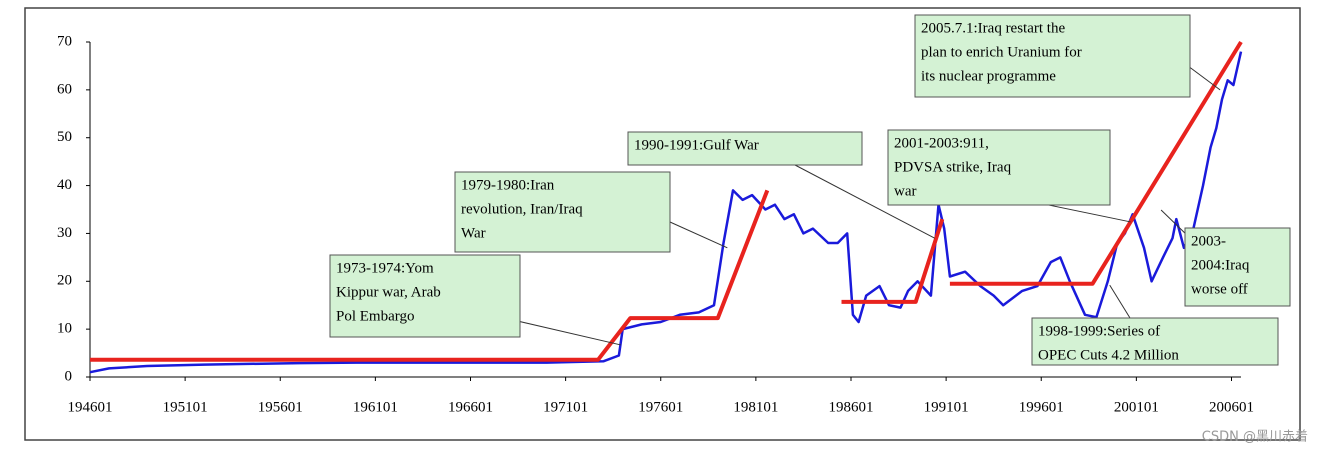 This screenshot has width=1324, height=454. Describe the element at coordinates (64, 281) in the screenshot. I see `y-tick-label: 20` at that location.